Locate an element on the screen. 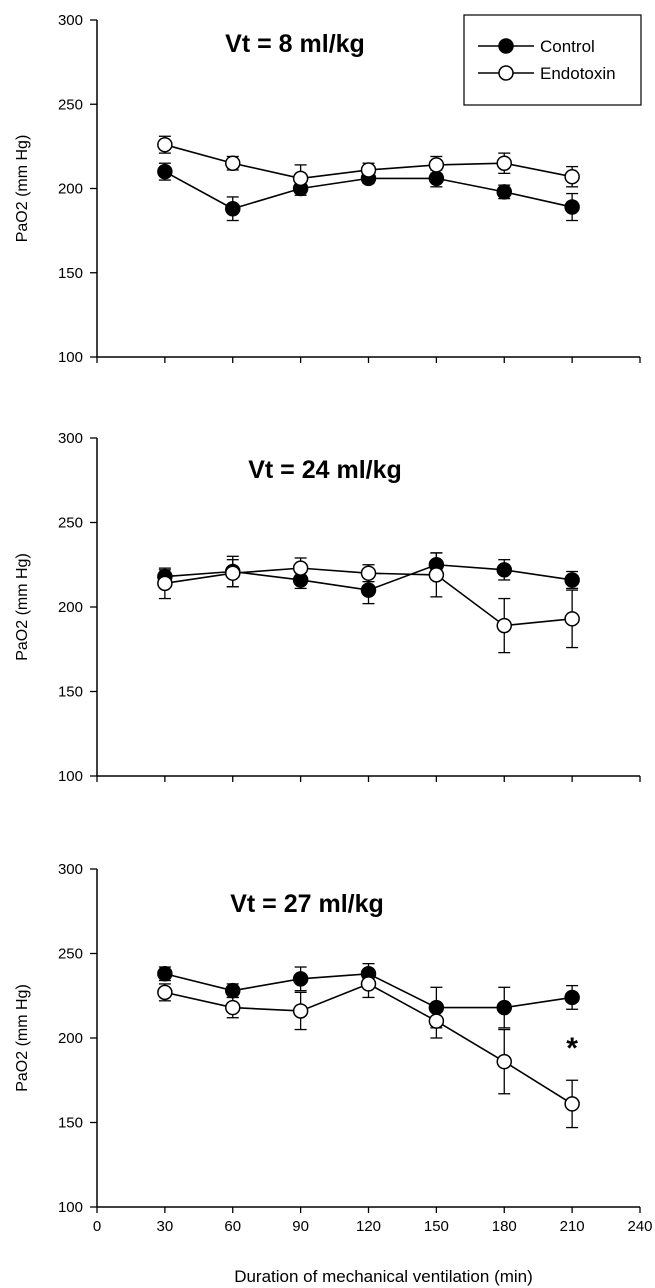 The width and height of the screenshot is (655, 1288). legend-label: Endotoxin is located at coordinates (578, 73).